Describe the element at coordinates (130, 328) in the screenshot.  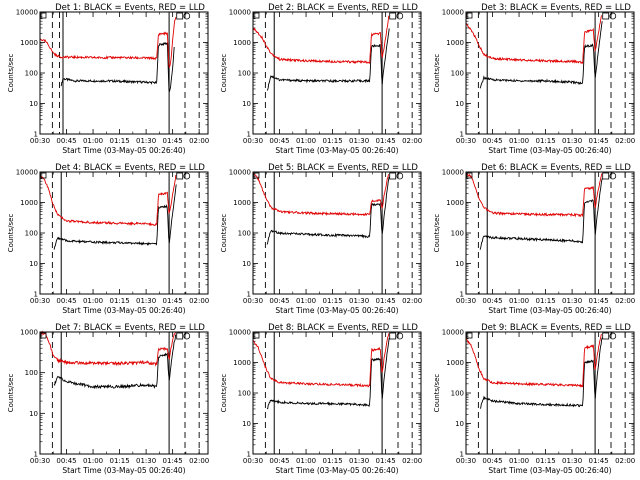
I see `panel-title: Det 7: BLACK = Events, RED = LLD` at that location.